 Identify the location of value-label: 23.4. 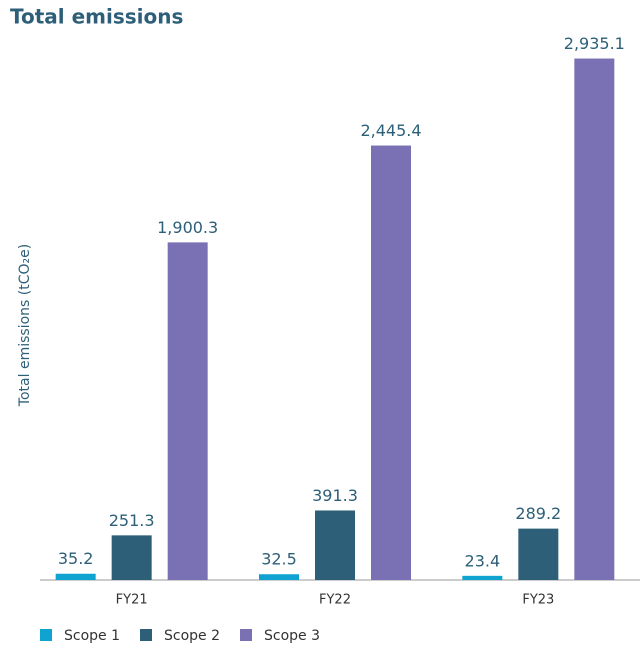
(483, 560).